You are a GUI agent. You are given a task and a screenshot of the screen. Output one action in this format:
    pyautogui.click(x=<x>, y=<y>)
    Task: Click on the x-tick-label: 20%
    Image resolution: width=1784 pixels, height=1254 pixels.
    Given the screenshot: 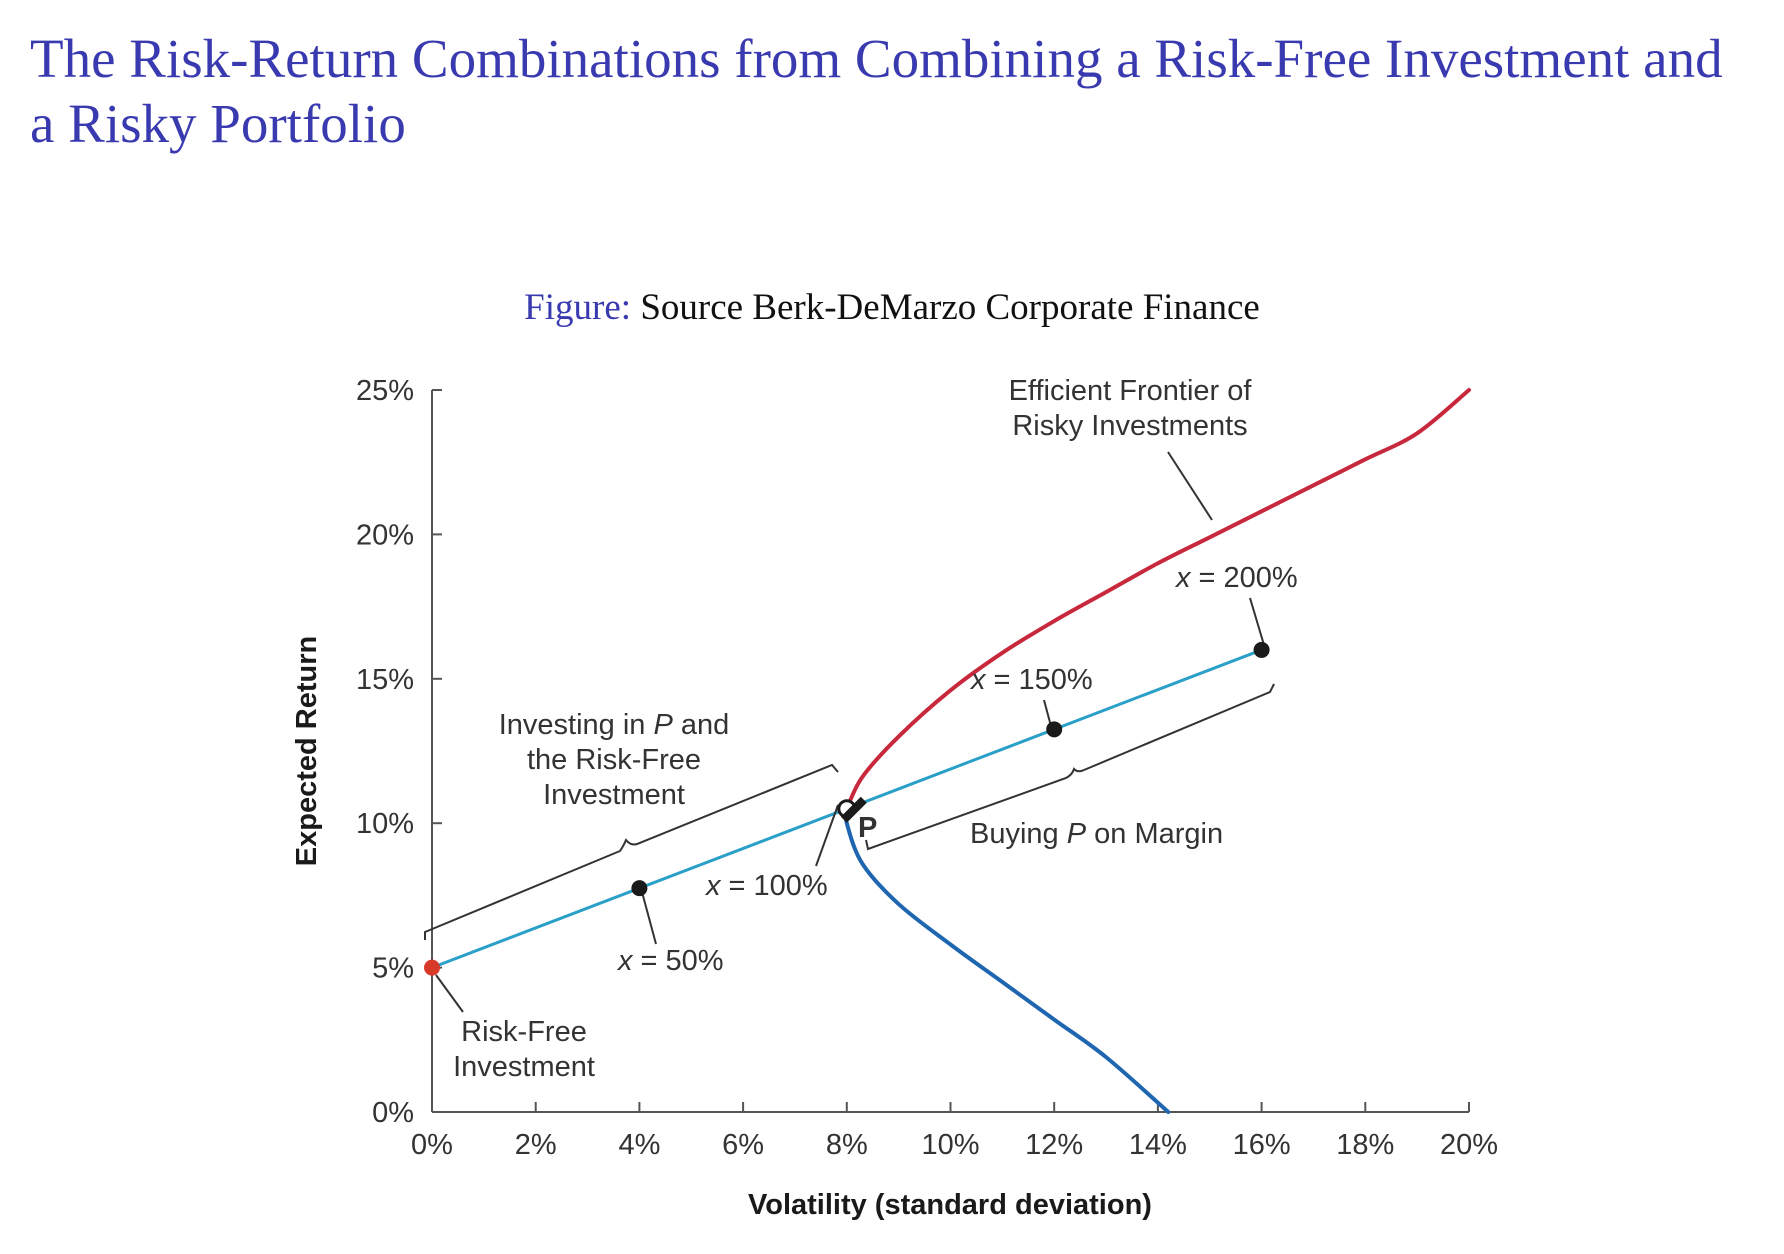 What is the action you would take?
    pyautogui.click(x=1469, y=1145)
    